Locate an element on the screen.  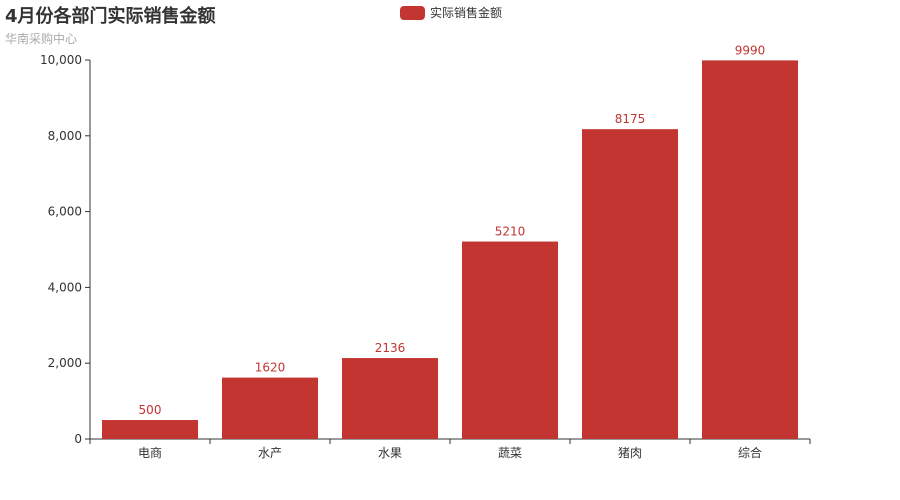
bar-水产 is located at coordinates (270, 408).